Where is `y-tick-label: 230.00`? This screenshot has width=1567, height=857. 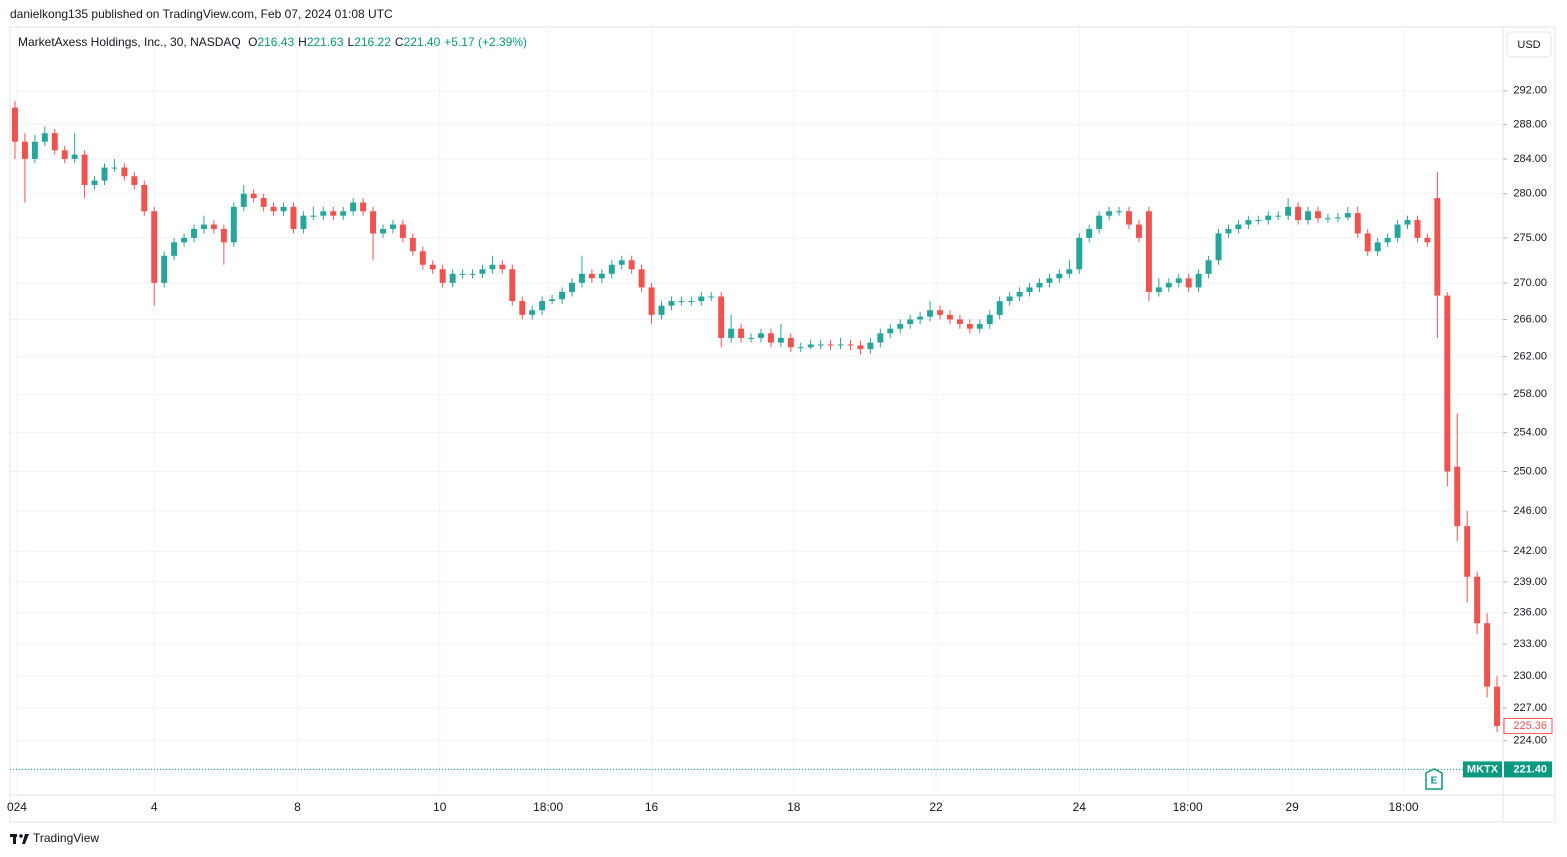
y-tick-label: 230.00 is located at coordinates (1530, 676).